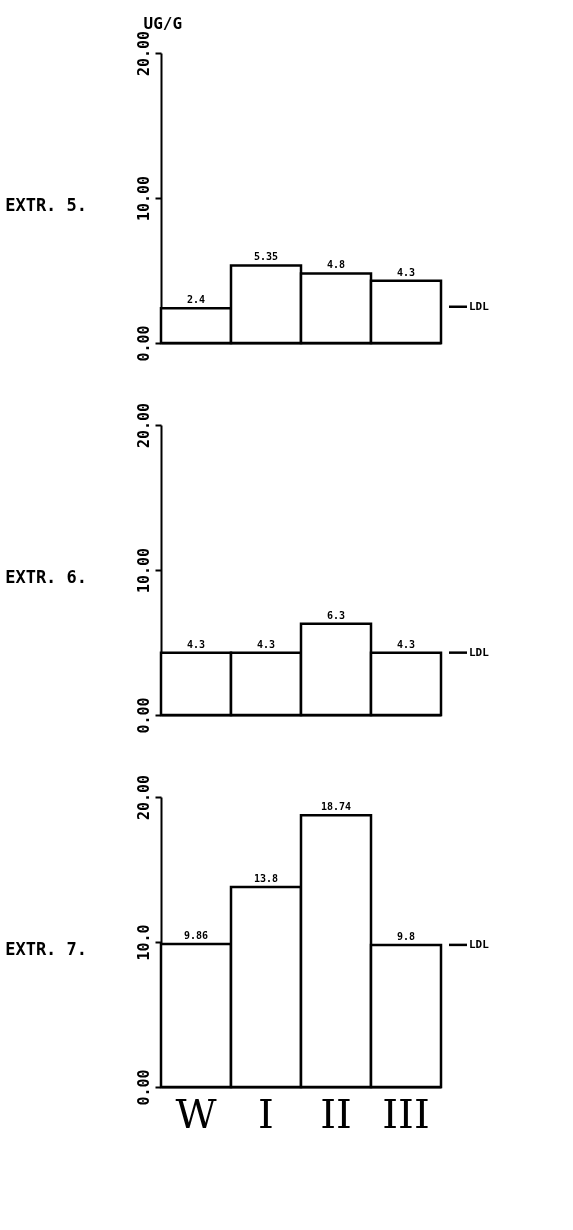 Image resolution: width=573 pixels, height=1230 pixels. Describe the element at coordinates (143, 942) in the screenshot. I see `y-tick-label: 10.0` at that location.